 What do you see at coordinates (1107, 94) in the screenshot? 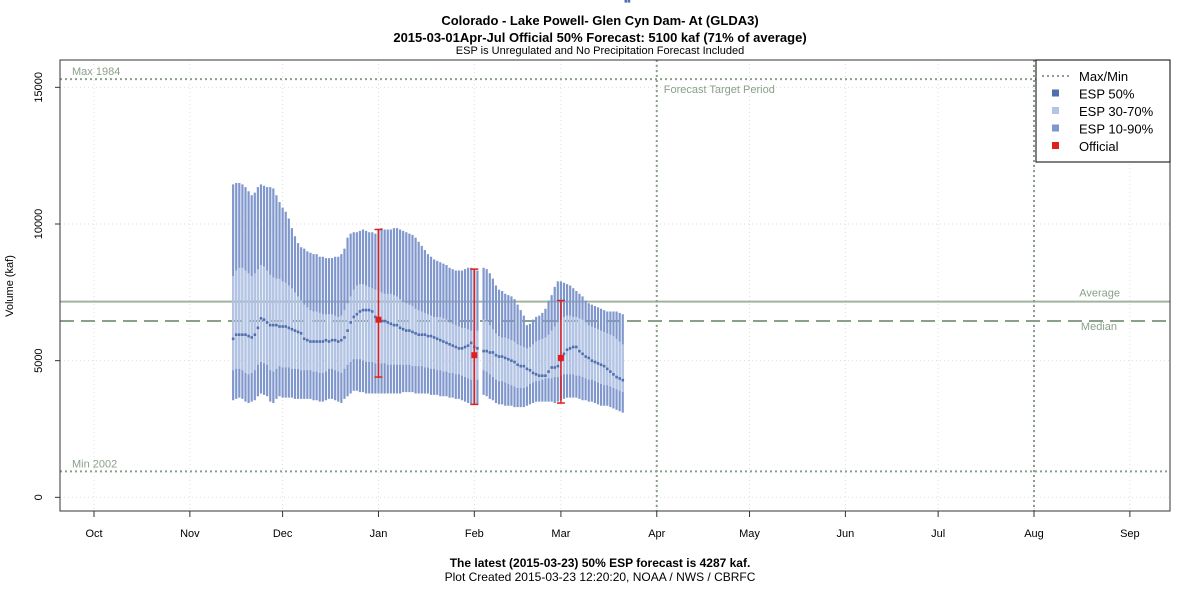
I see `legend-label: ESP 50%` at bounding box center [1107, 94].